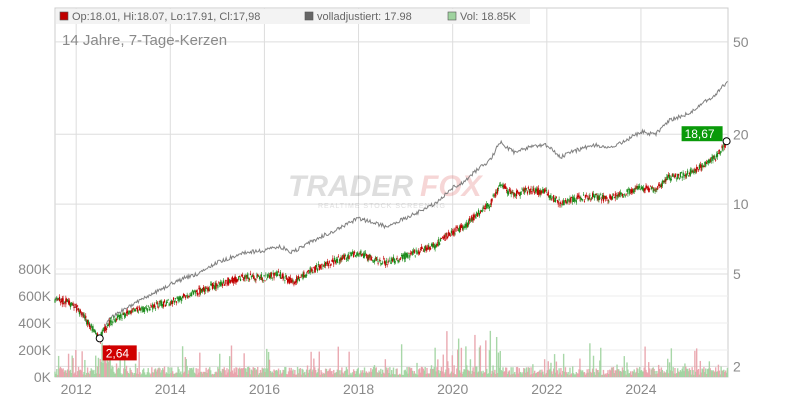 The image size is (800, 405). What do you see at coordinates (358, 389) in the screenshot?
I see `year-tick-label: 2018` at bounding box center [358, 389].